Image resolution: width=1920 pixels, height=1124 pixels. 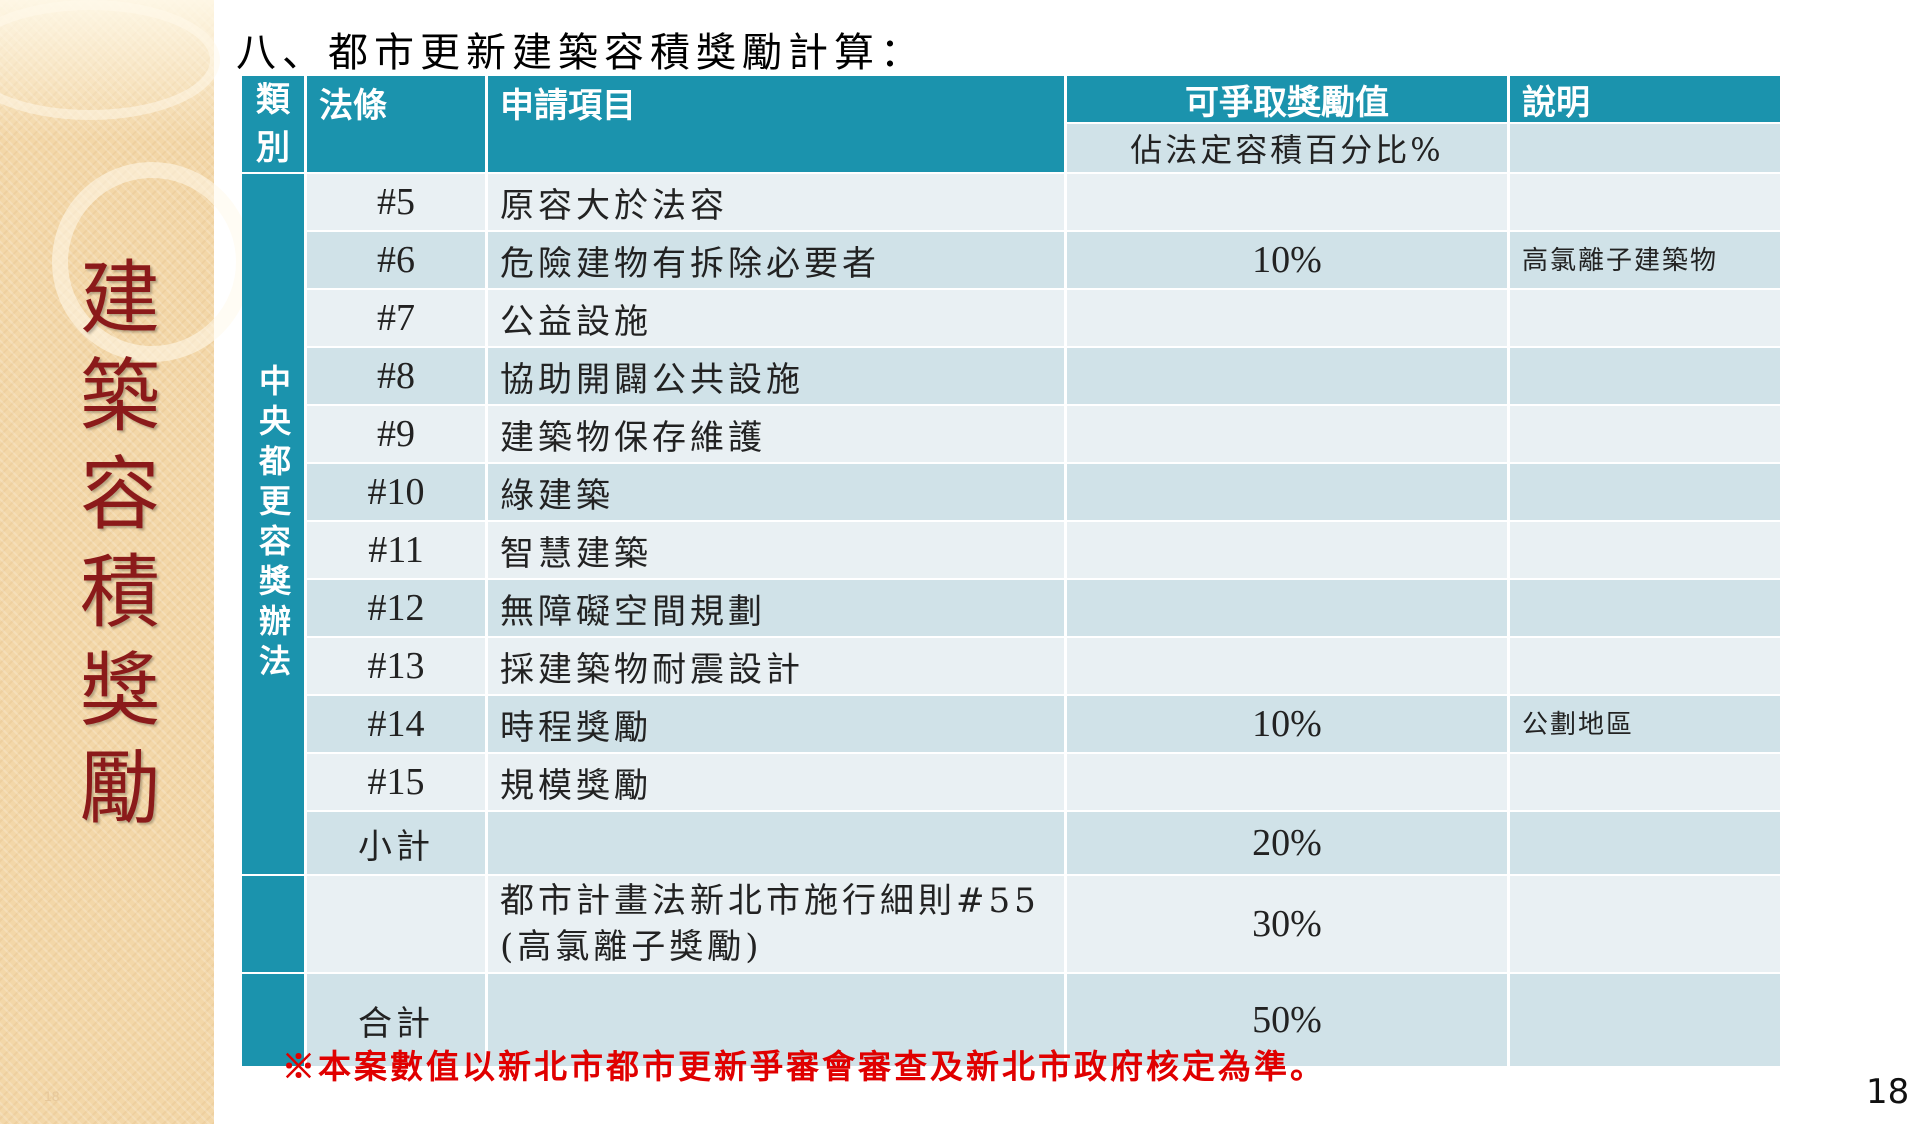 What do you see at coordinates (1287, 99) in the screenshot?
I see `header-value: 可爭取獎勵值` at bounding box center [1287, 99].